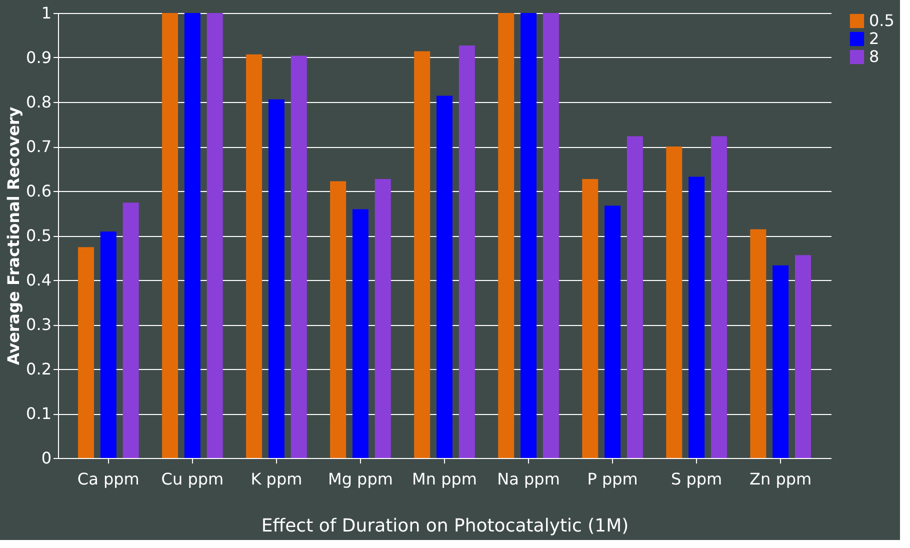  I want to click on x-tick-label: Ca ppm, so click(108, 479).